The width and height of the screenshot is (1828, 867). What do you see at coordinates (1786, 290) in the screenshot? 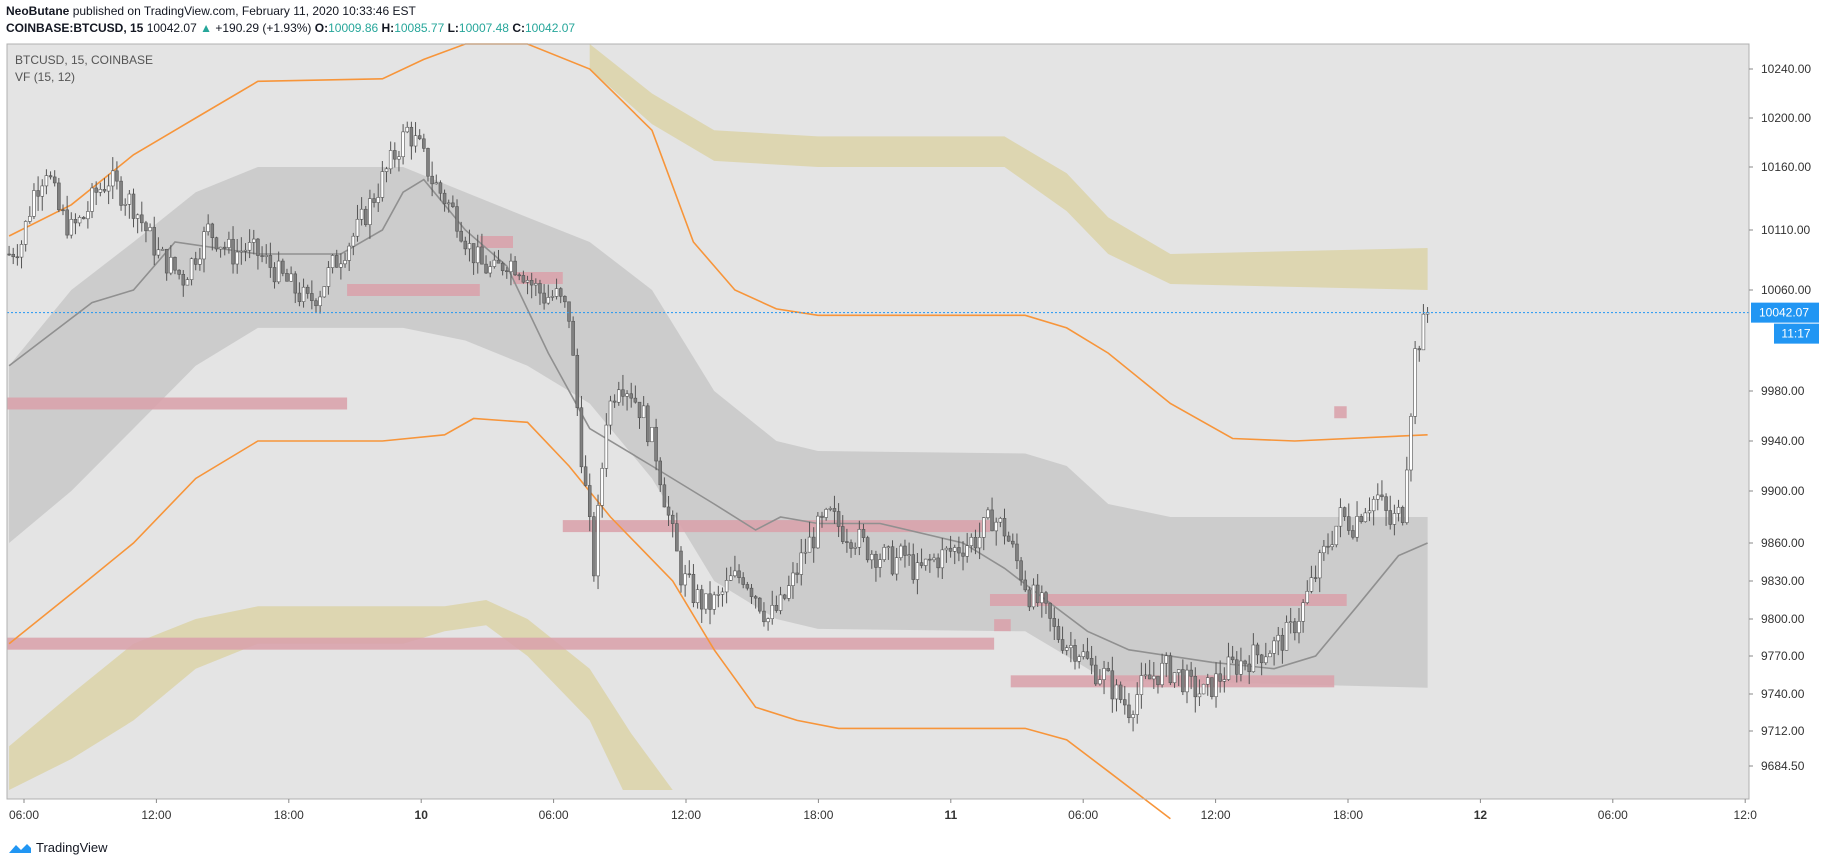
I see `y-tick-label: 10060.00` at bounding box center [1786, 290].